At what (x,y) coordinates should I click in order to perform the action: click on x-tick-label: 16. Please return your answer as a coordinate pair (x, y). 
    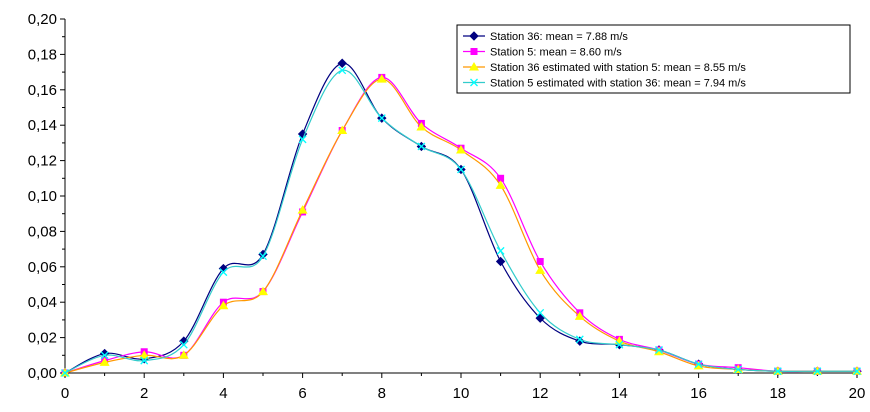
    Looking at the image, I should click on (698, 393).